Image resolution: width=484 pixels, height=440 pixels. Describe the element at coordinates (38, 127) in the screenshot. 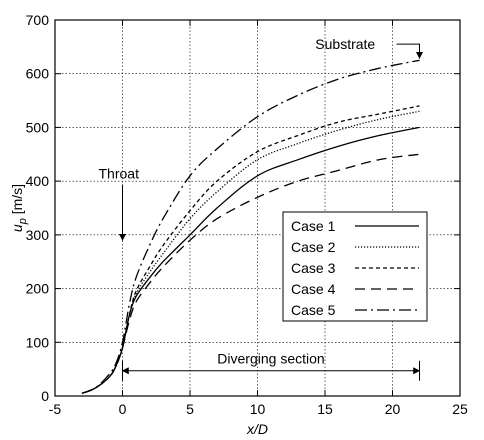

I see `y-tick-label: 500` at that location.